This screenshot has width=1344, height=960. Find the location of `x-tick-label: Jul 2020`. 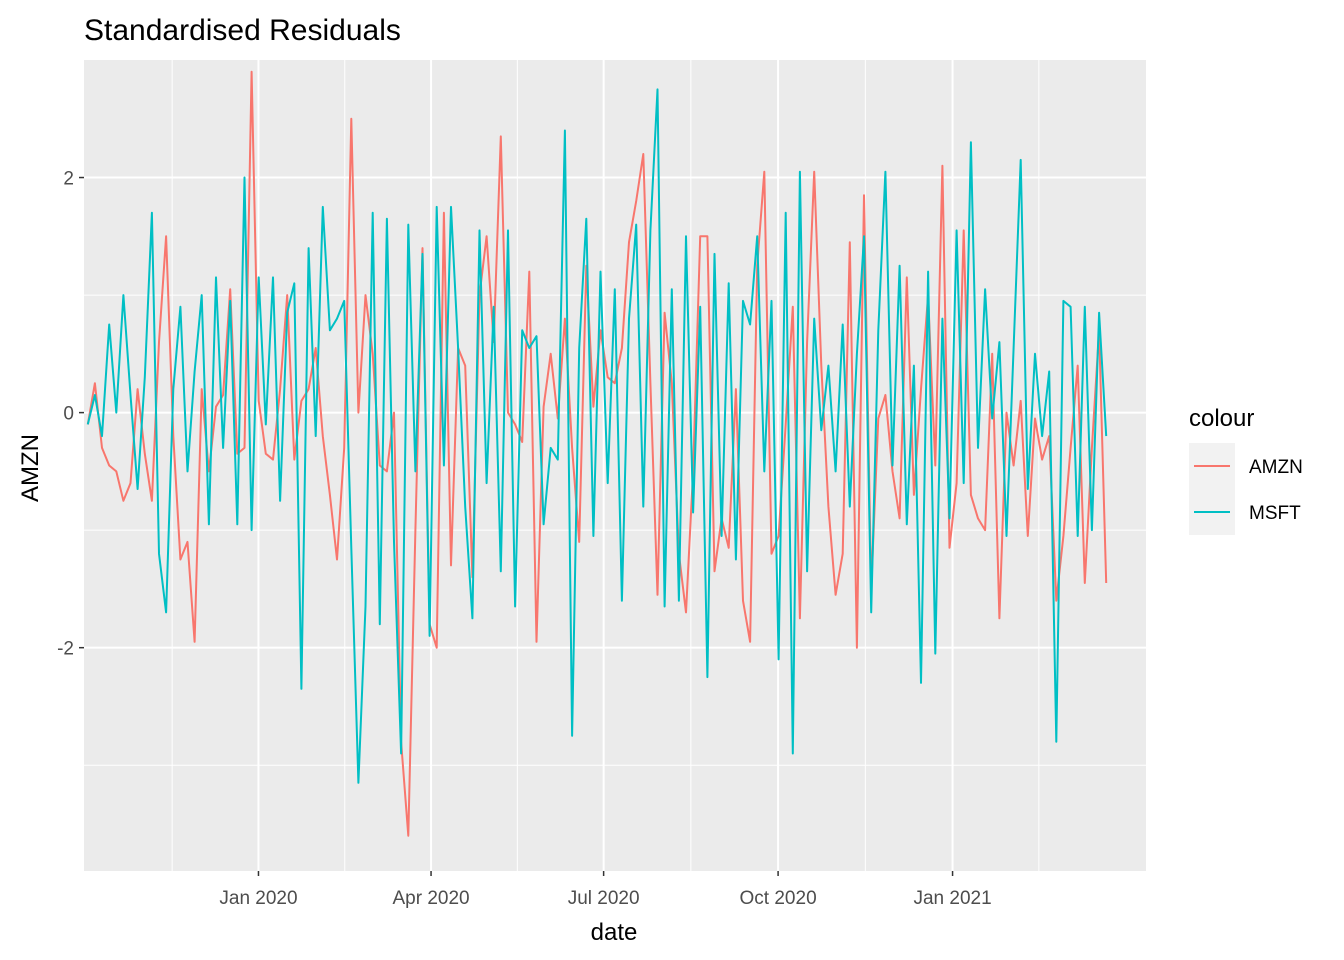

x-tick-label: Jul 2020 is located at coordinates (604, 898).